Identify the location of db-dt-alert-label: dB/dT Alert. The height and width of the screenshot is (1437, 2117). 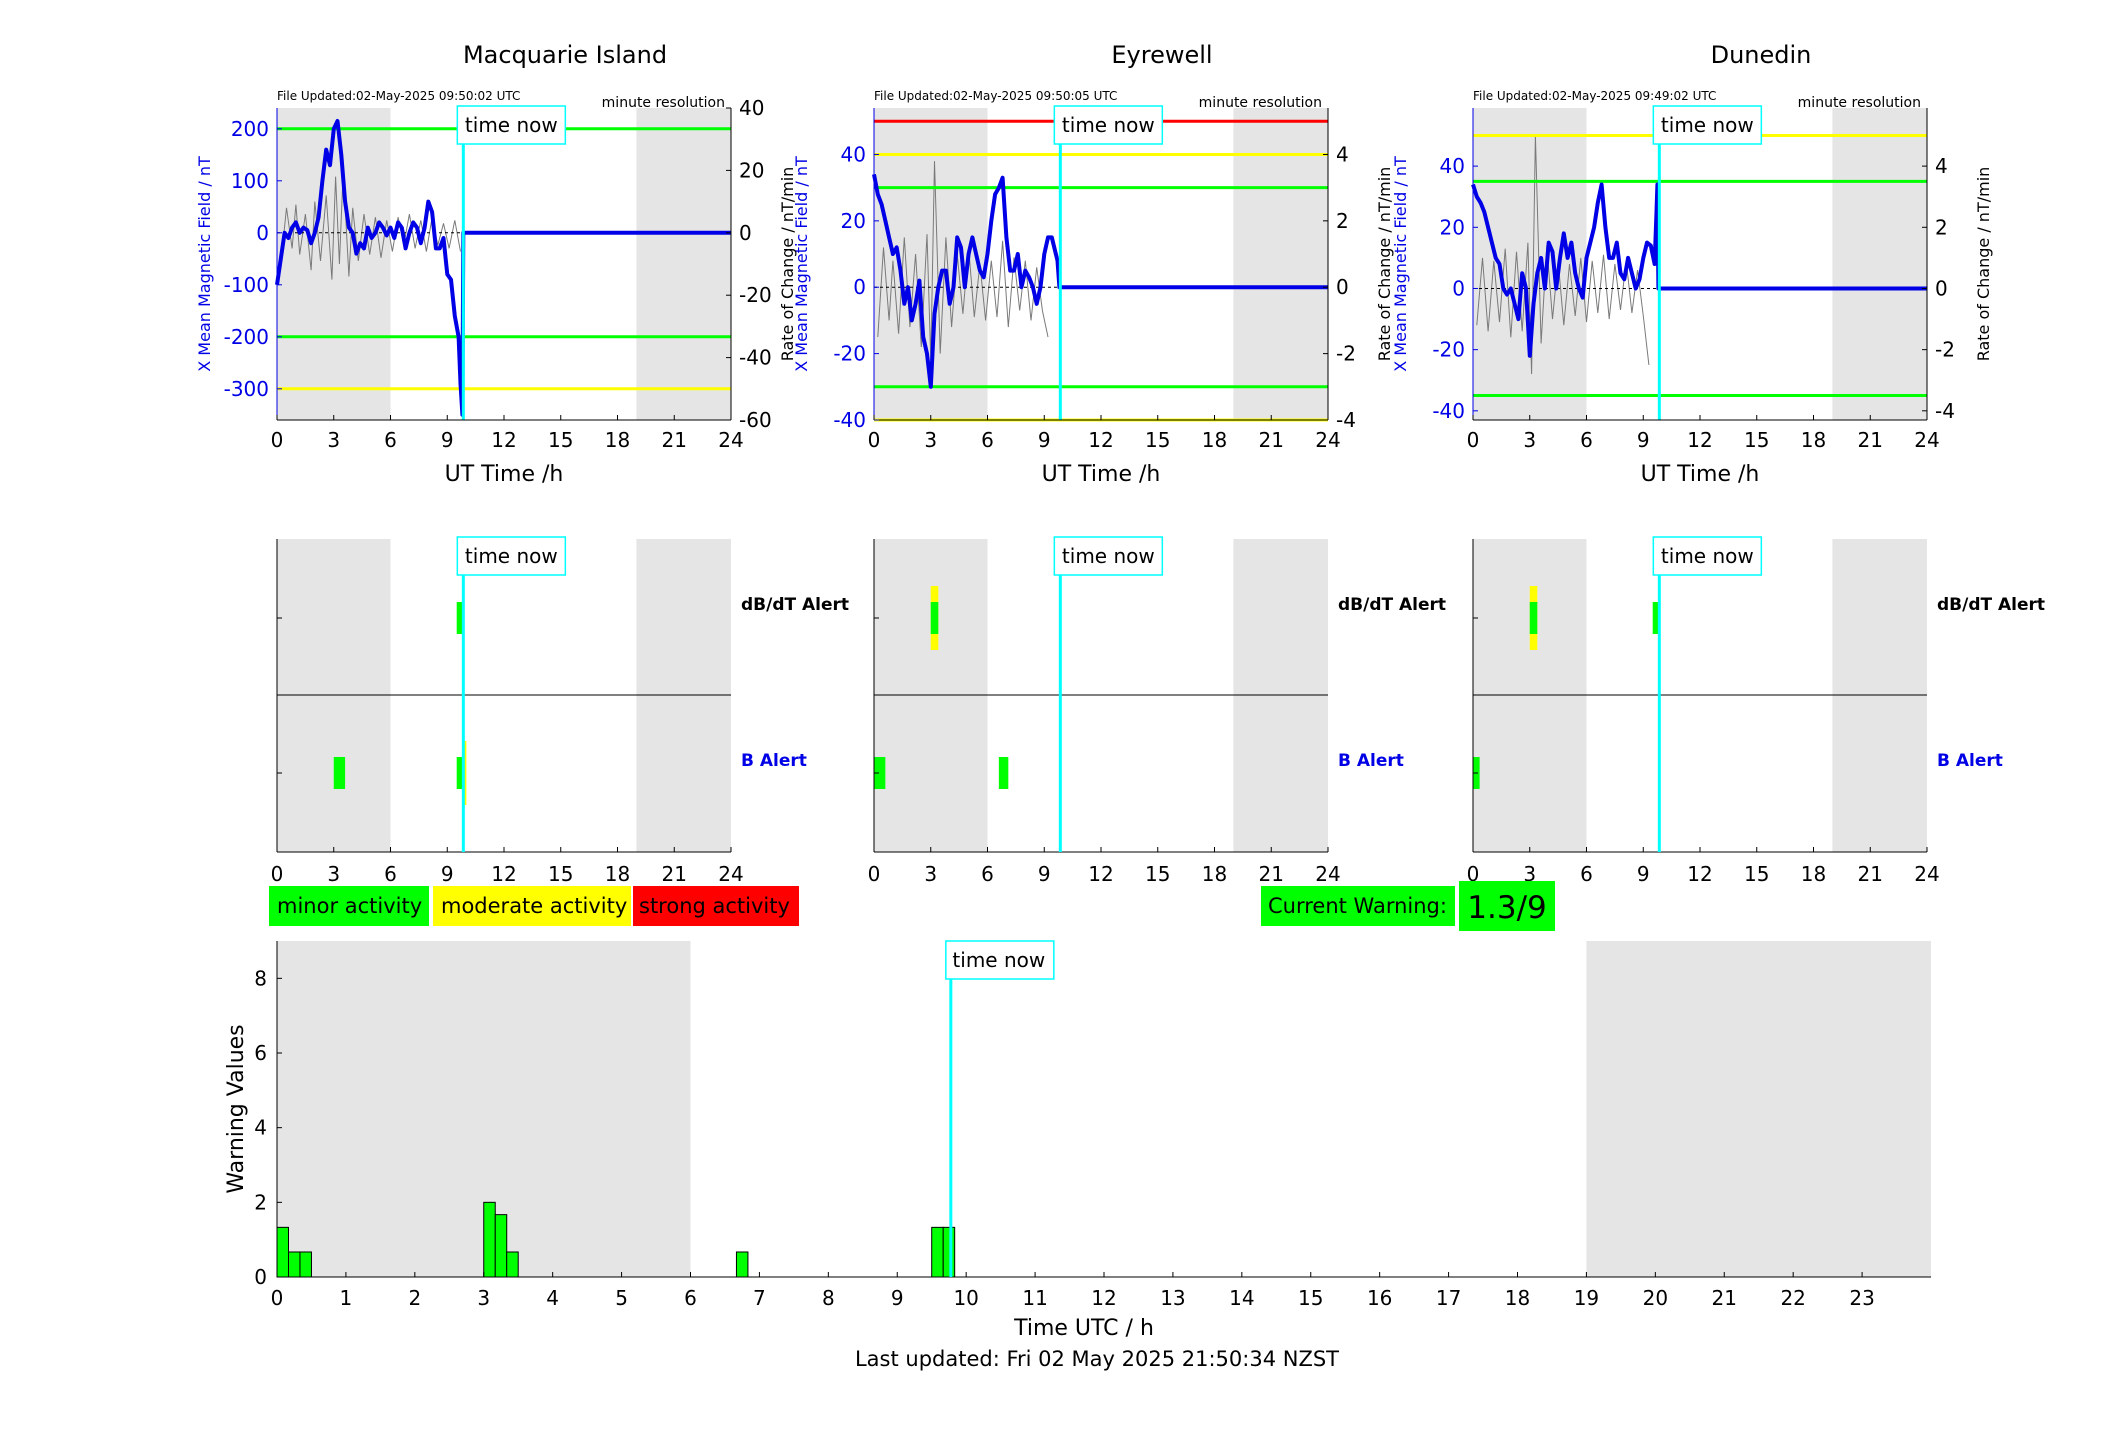
(1392, 605).